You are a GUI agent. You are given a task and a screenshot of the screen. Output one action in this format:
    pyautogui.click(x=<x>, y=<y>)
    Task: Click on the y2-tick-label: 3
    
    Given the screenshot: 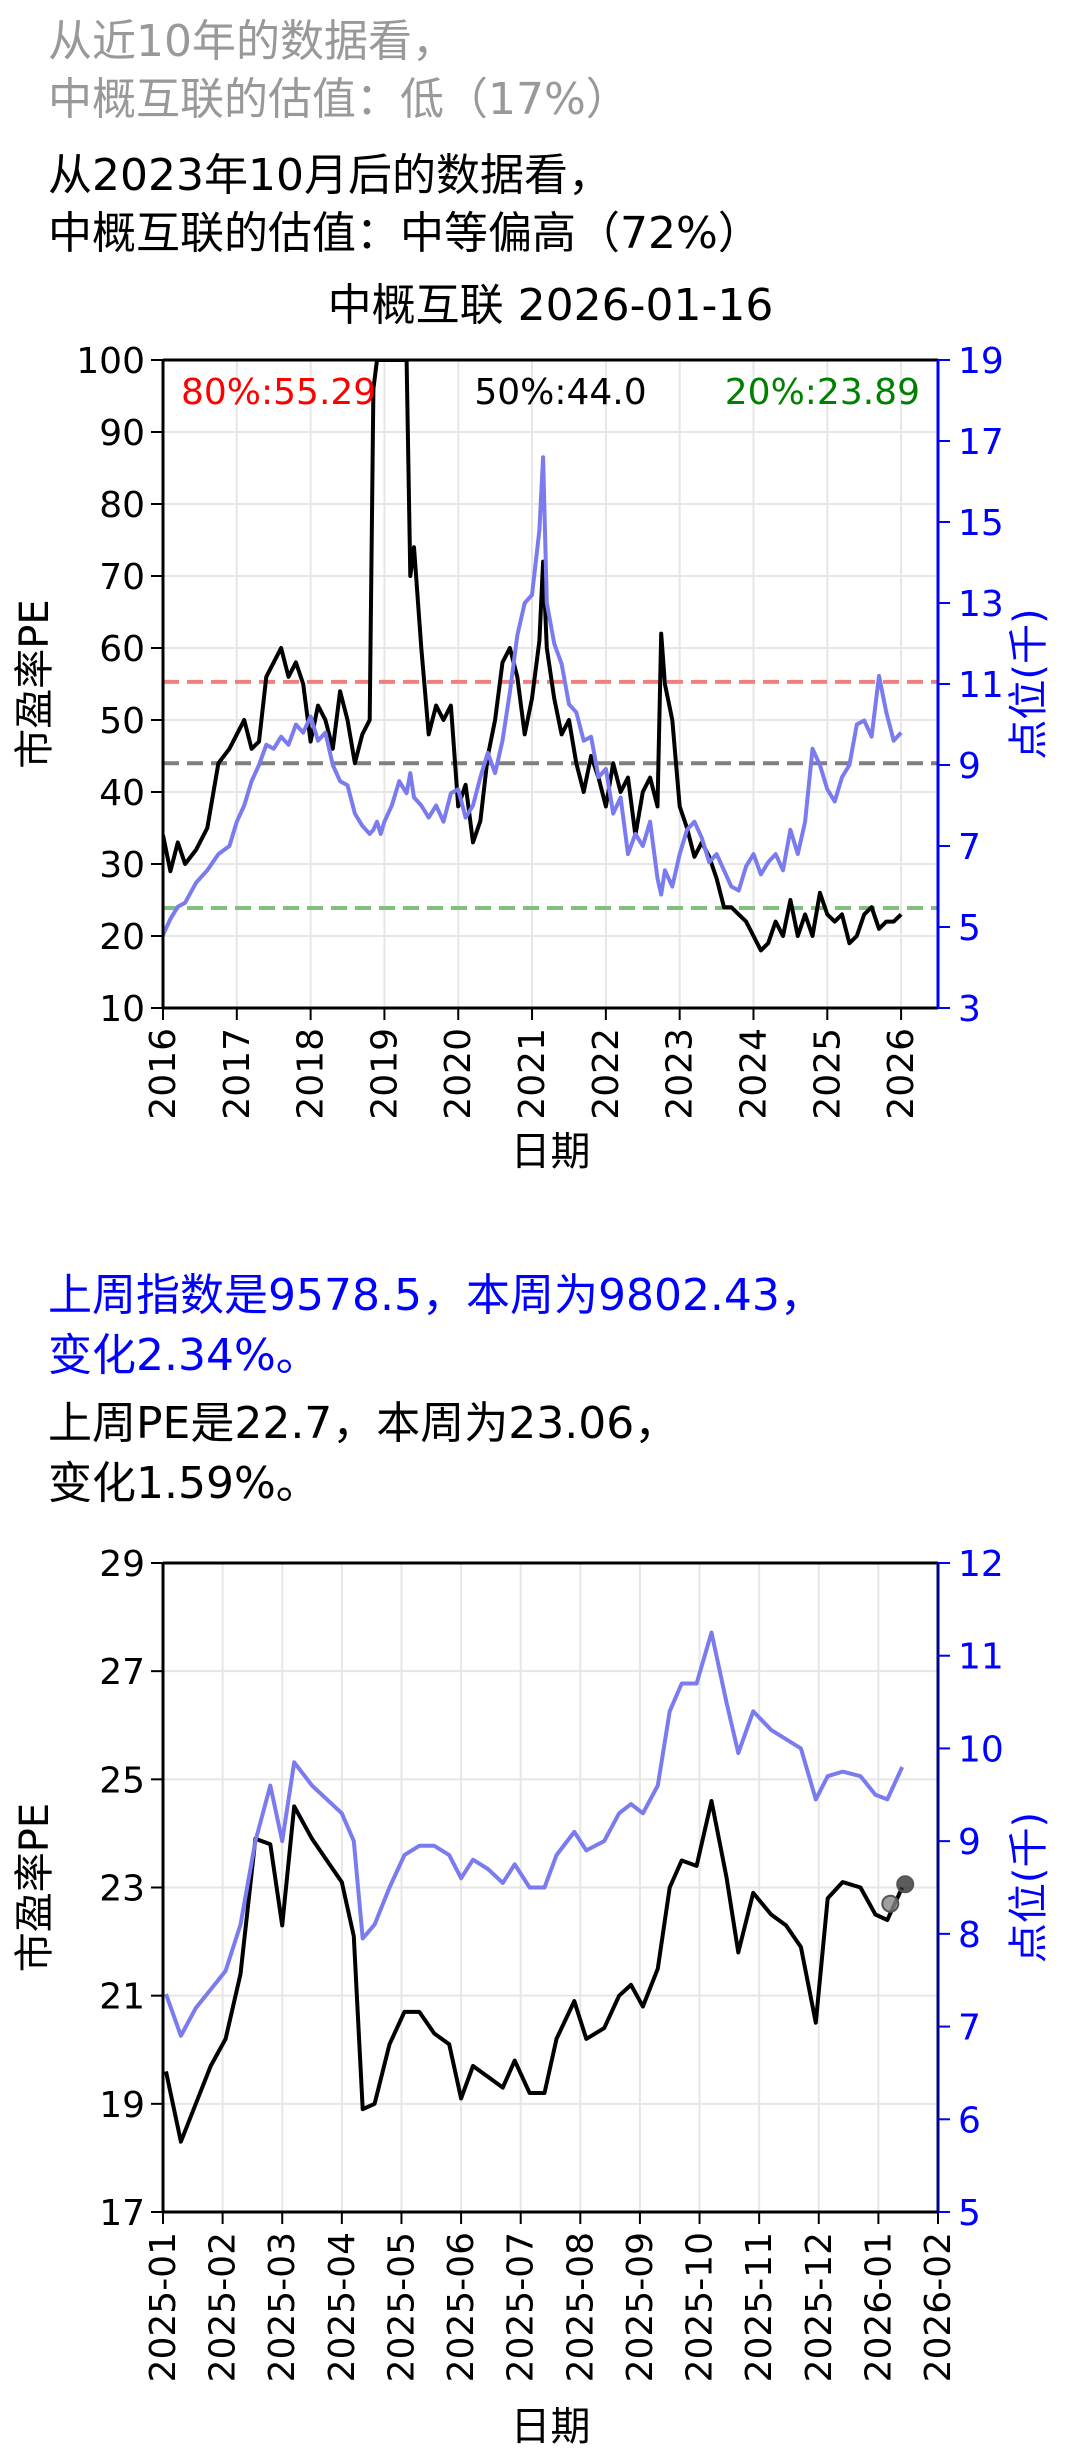 What is the action you would take?
    pyautogui.click(x=969, y=1009)
    